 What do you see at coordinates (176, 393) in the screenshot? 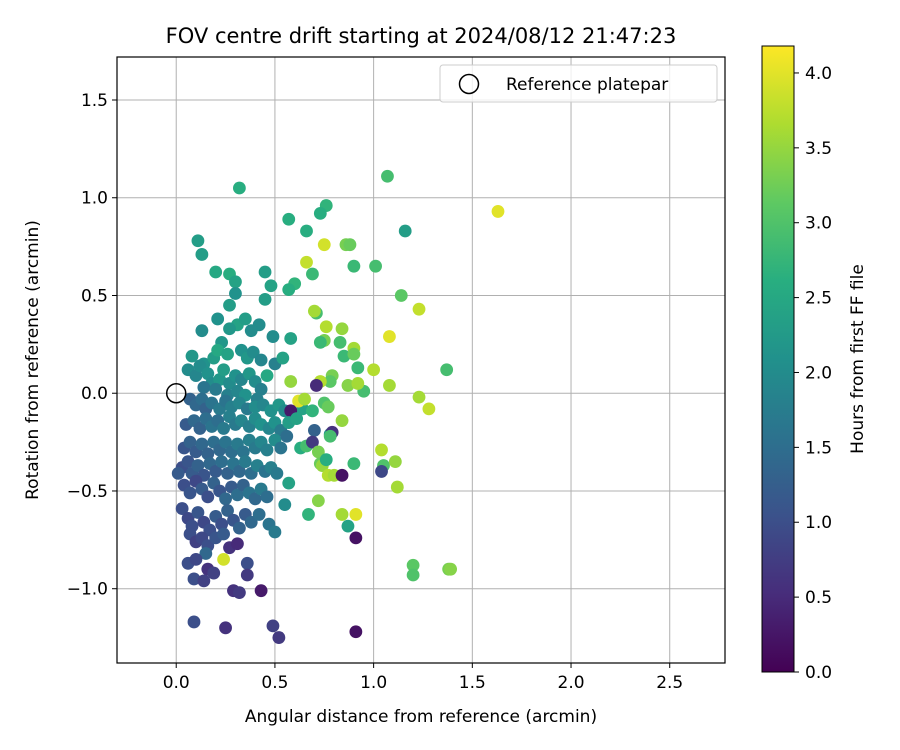
I see `reference-platepar-point` at bounding box center [176, 393].